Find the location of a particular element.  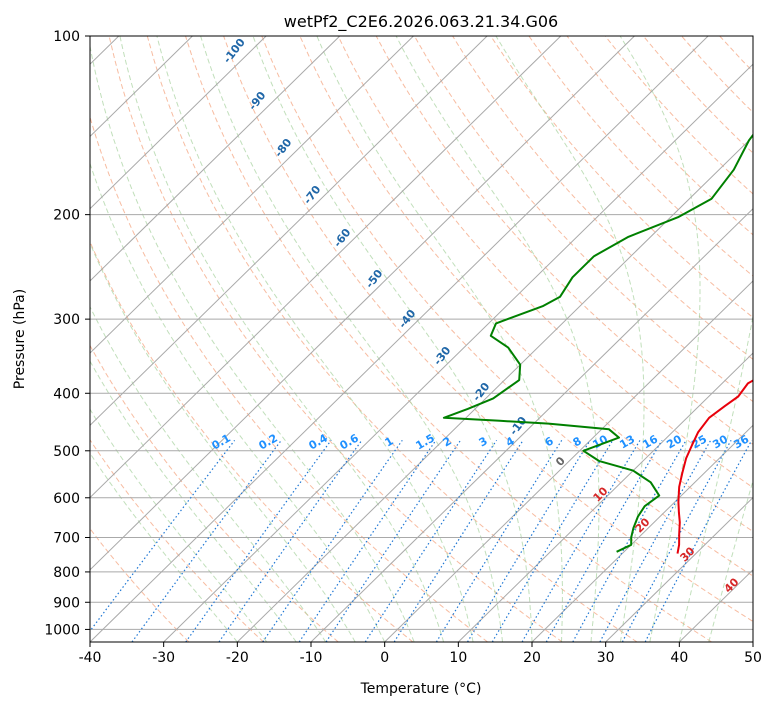

y-tick-label: 1000 is located at coordinates (62, 630).